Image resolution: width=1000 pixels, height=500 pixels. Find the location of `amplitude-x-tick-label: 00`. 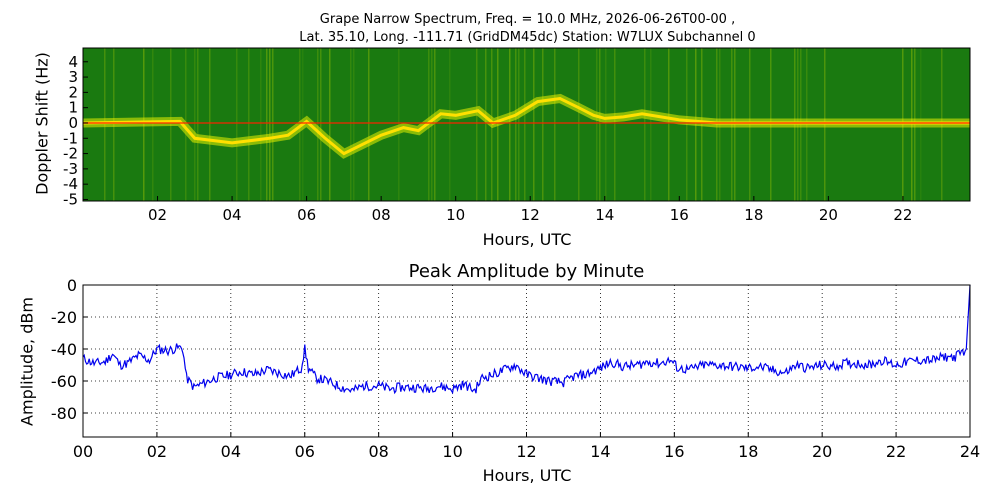

amplitude-x-tick-label: 00 is located at coordinates (83, 451).